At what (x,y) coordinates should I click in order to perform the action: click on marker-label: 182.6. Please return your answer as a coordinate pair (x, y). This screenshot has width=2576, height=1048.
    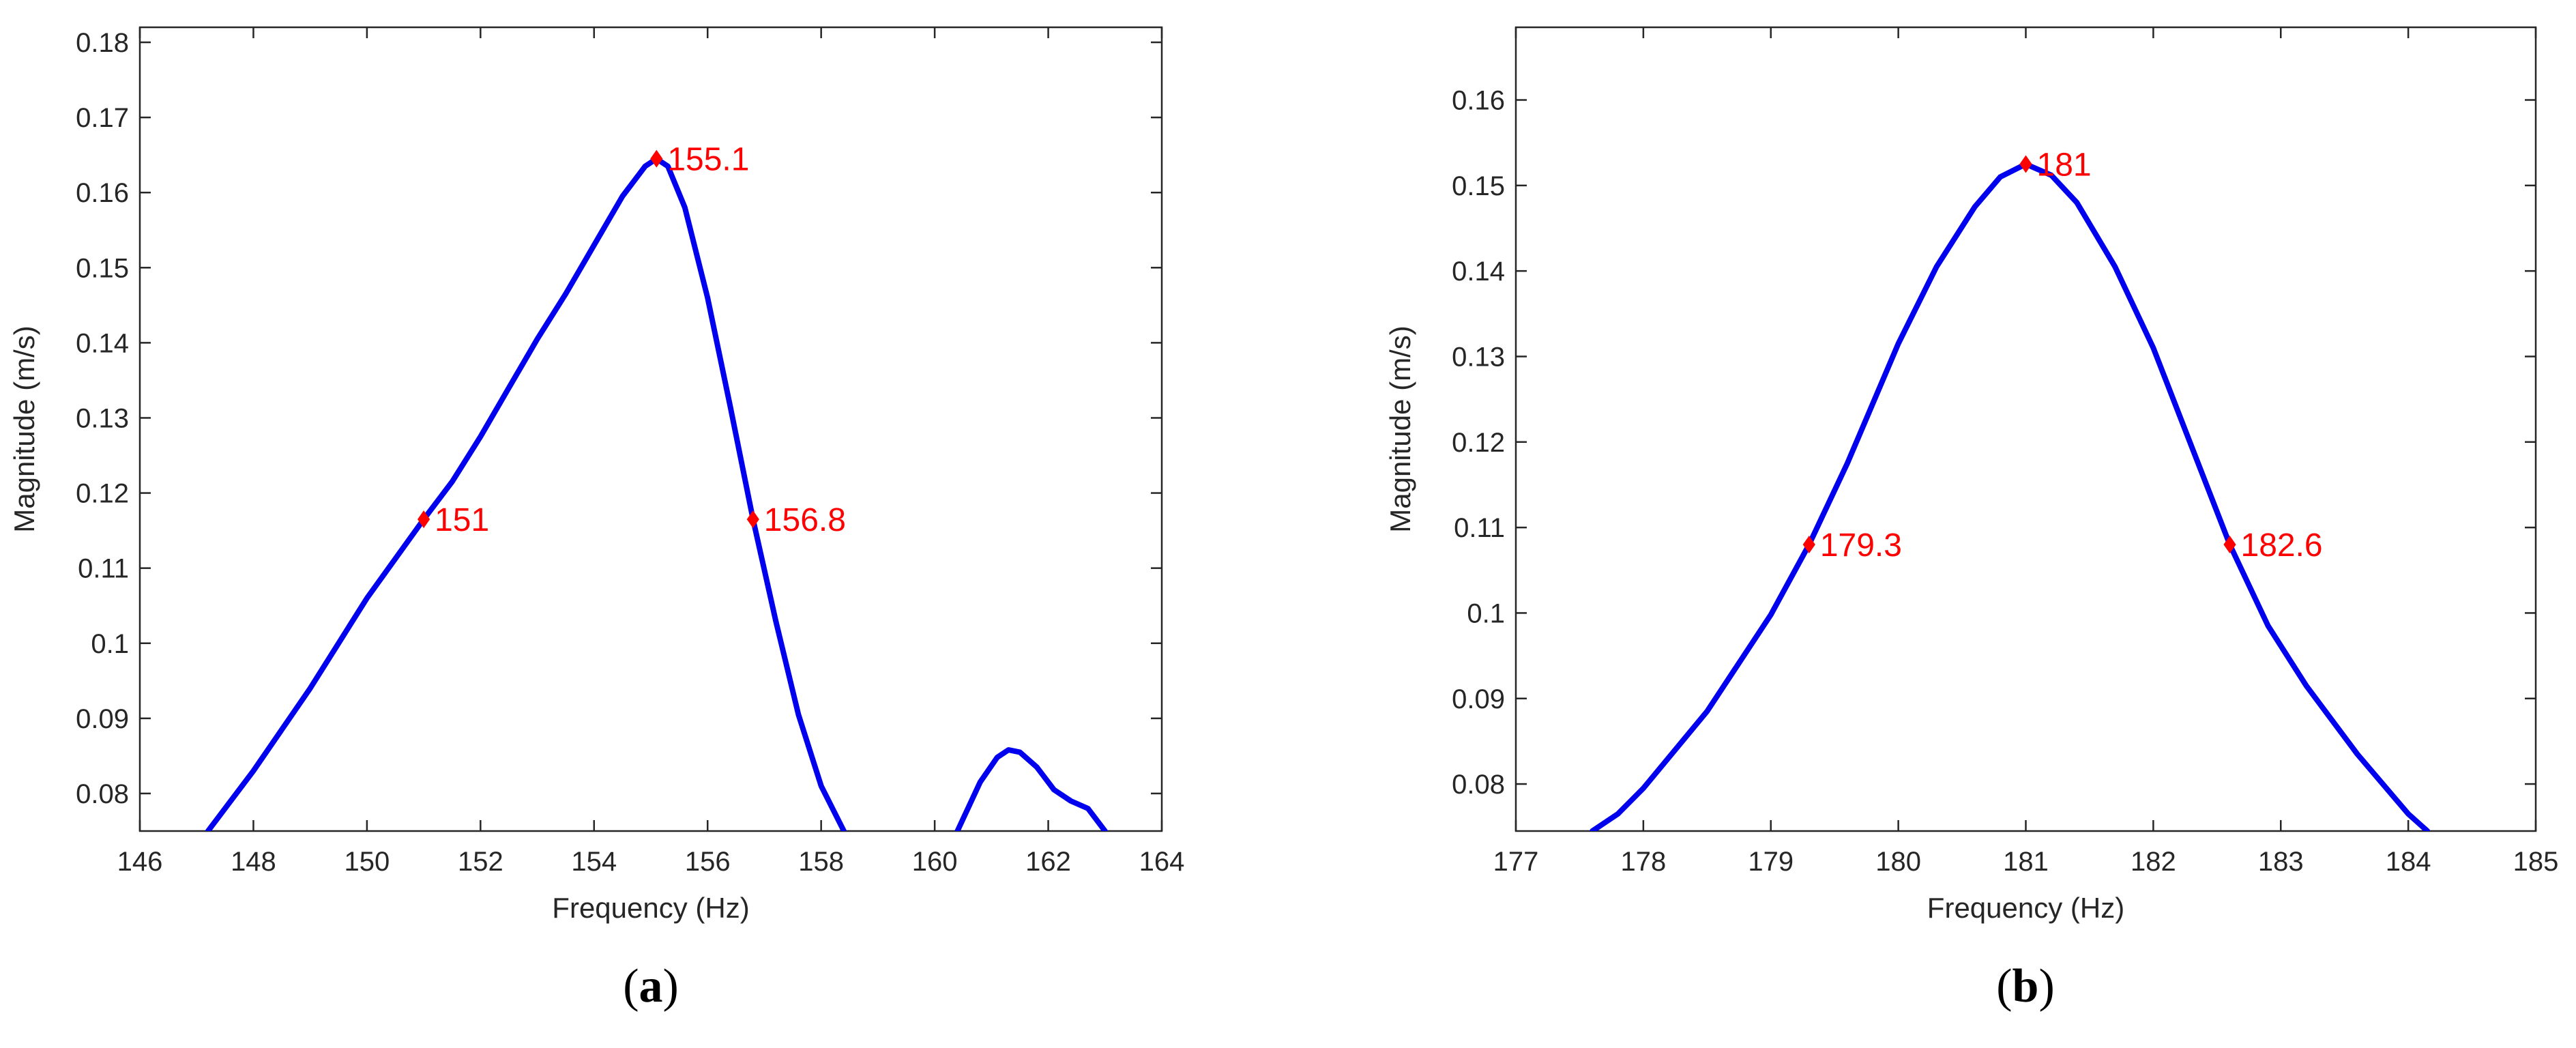
    Looking at the image, I should click on (2282, 545).